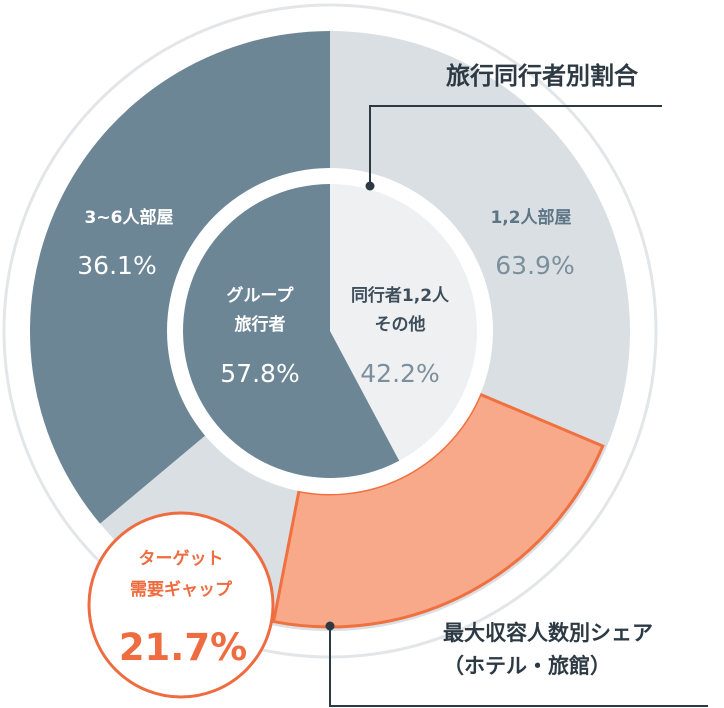 This screenshot has width=724, height=708. What do you see at coordinates (183, 647) in the screenshot?
I see `callout-value: 21.7%` at bounding box center [183, 647].